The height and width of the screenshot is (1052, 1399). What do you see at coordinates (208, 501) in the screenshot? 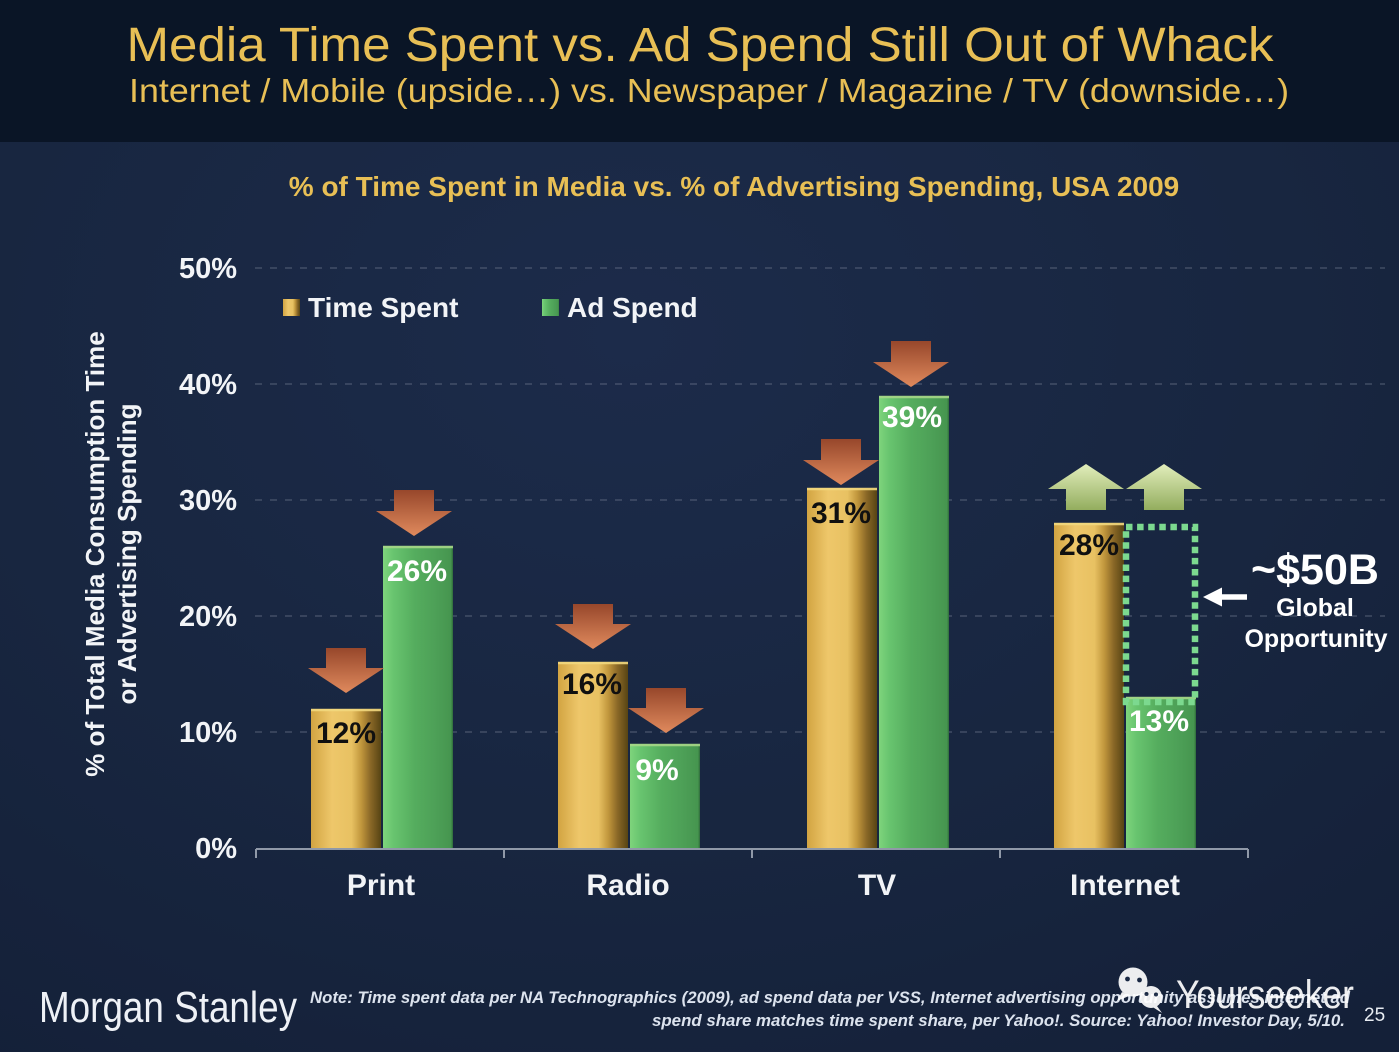
I see `svg-text: 30%` at bounding box center [208, 501].